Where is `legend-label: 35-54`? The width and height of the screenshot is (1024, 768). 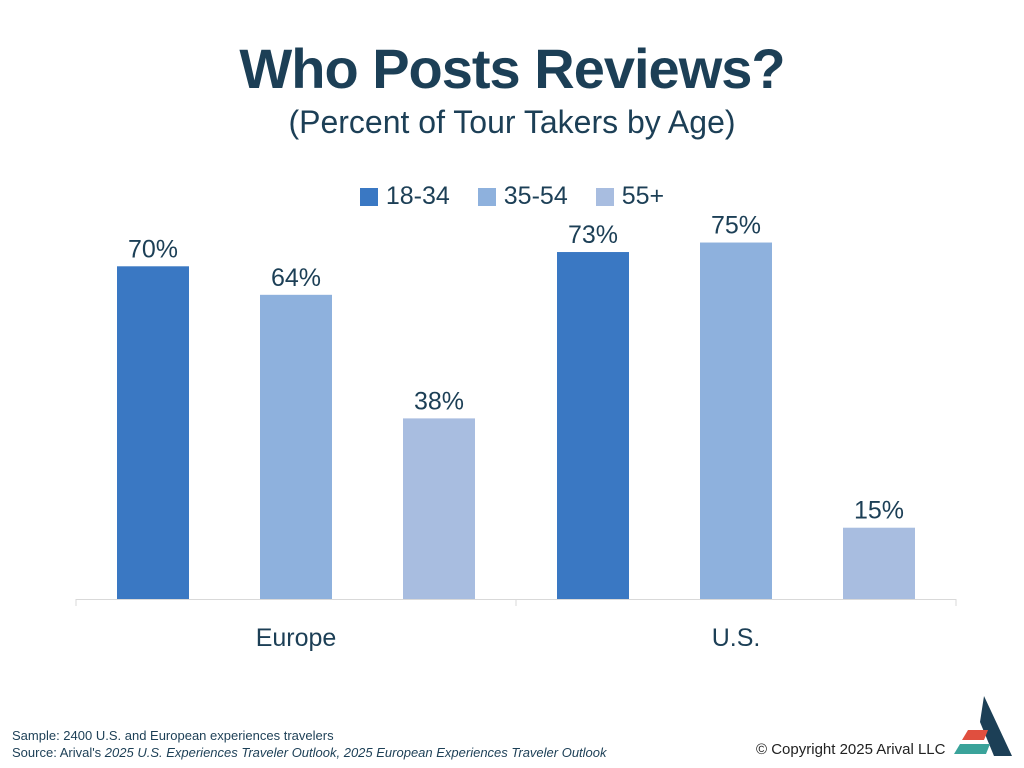
legend-label: 35-54 is located at coordinates (535, 196).